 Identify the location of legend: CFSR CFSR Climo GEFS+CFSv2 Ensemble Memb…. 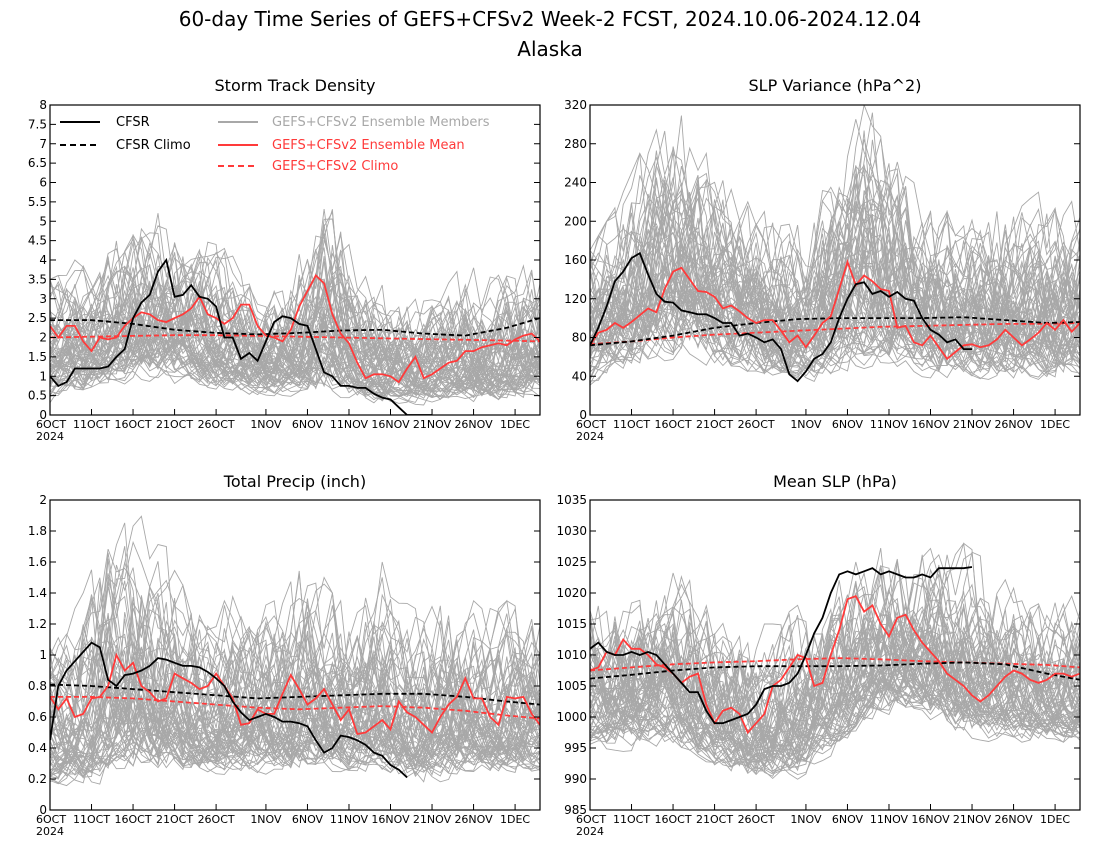
(275, 144).